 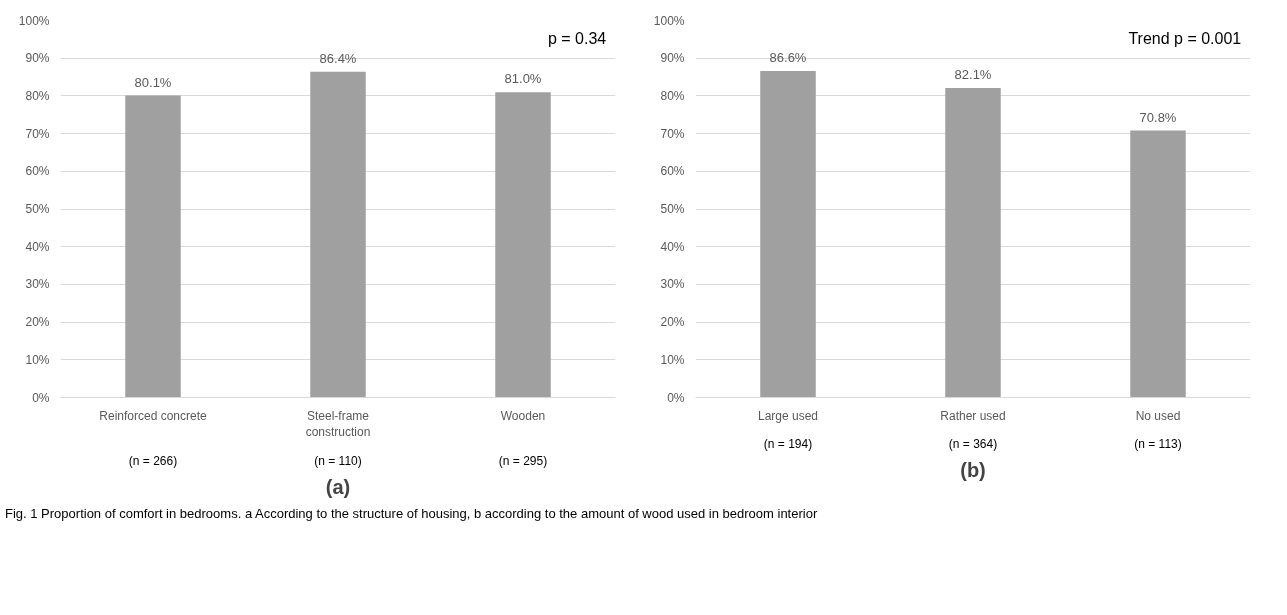 What do you see at coordinates (1158, 415) in the screenshot?
I see `x-tick-label: No used` at bounding box center [1158, 415].